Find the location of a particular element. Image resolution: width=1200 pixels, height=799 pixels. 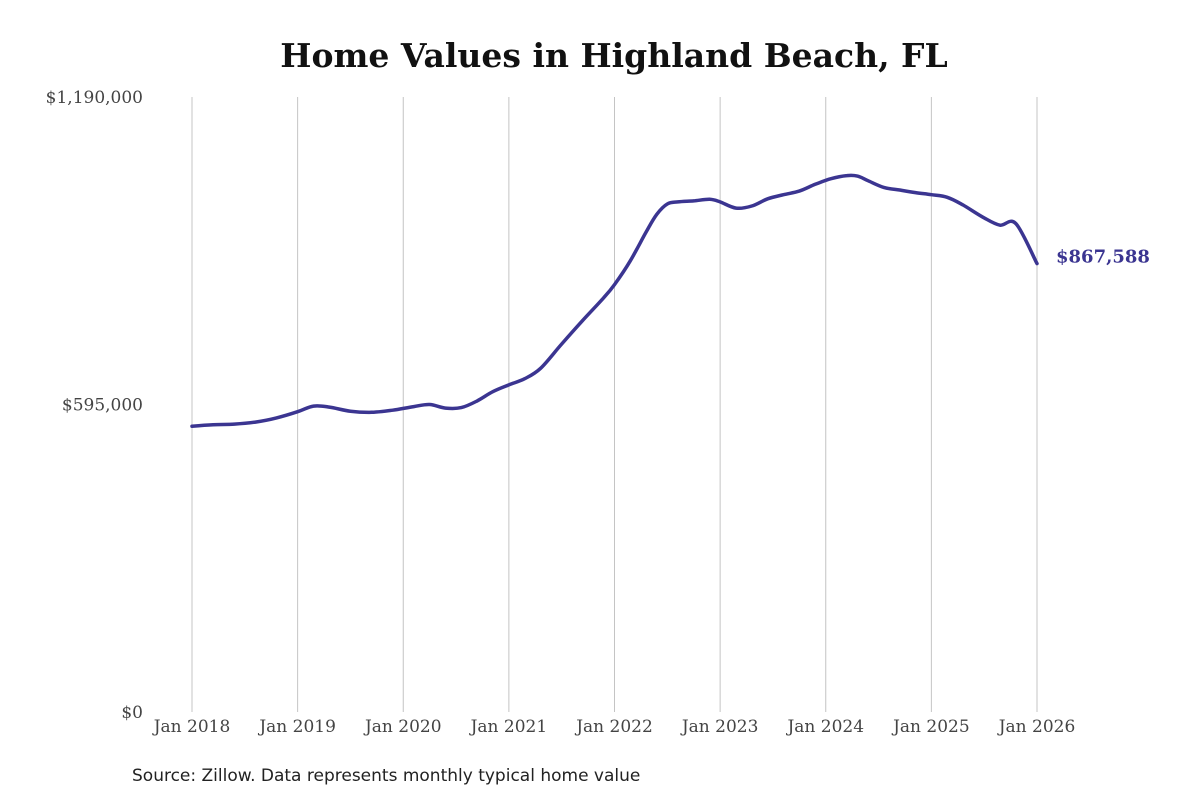

x-tick-label: Jan 2018 is located at coordinates (191, 727).